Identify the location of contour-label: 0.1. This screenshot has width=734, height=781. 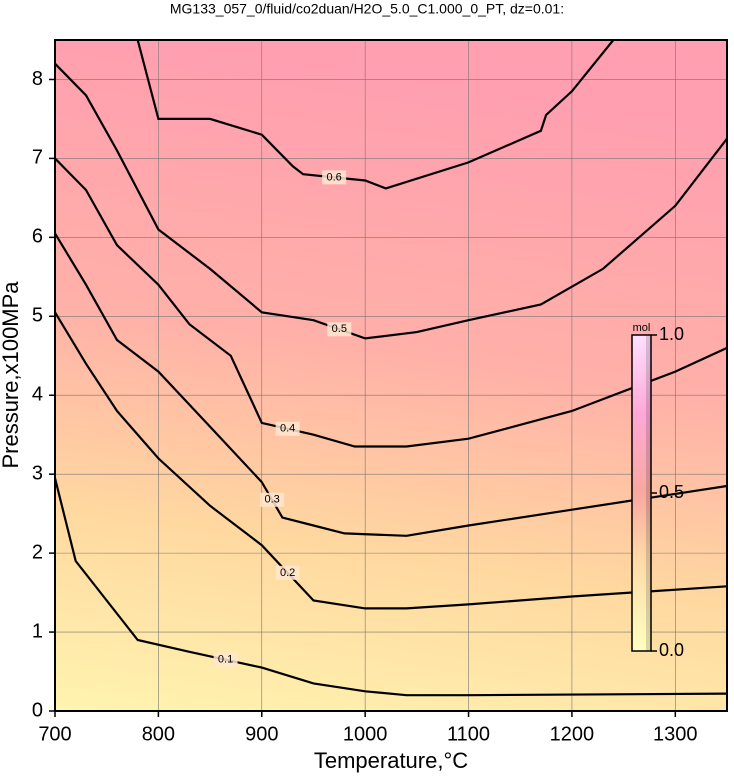
(225, 660).